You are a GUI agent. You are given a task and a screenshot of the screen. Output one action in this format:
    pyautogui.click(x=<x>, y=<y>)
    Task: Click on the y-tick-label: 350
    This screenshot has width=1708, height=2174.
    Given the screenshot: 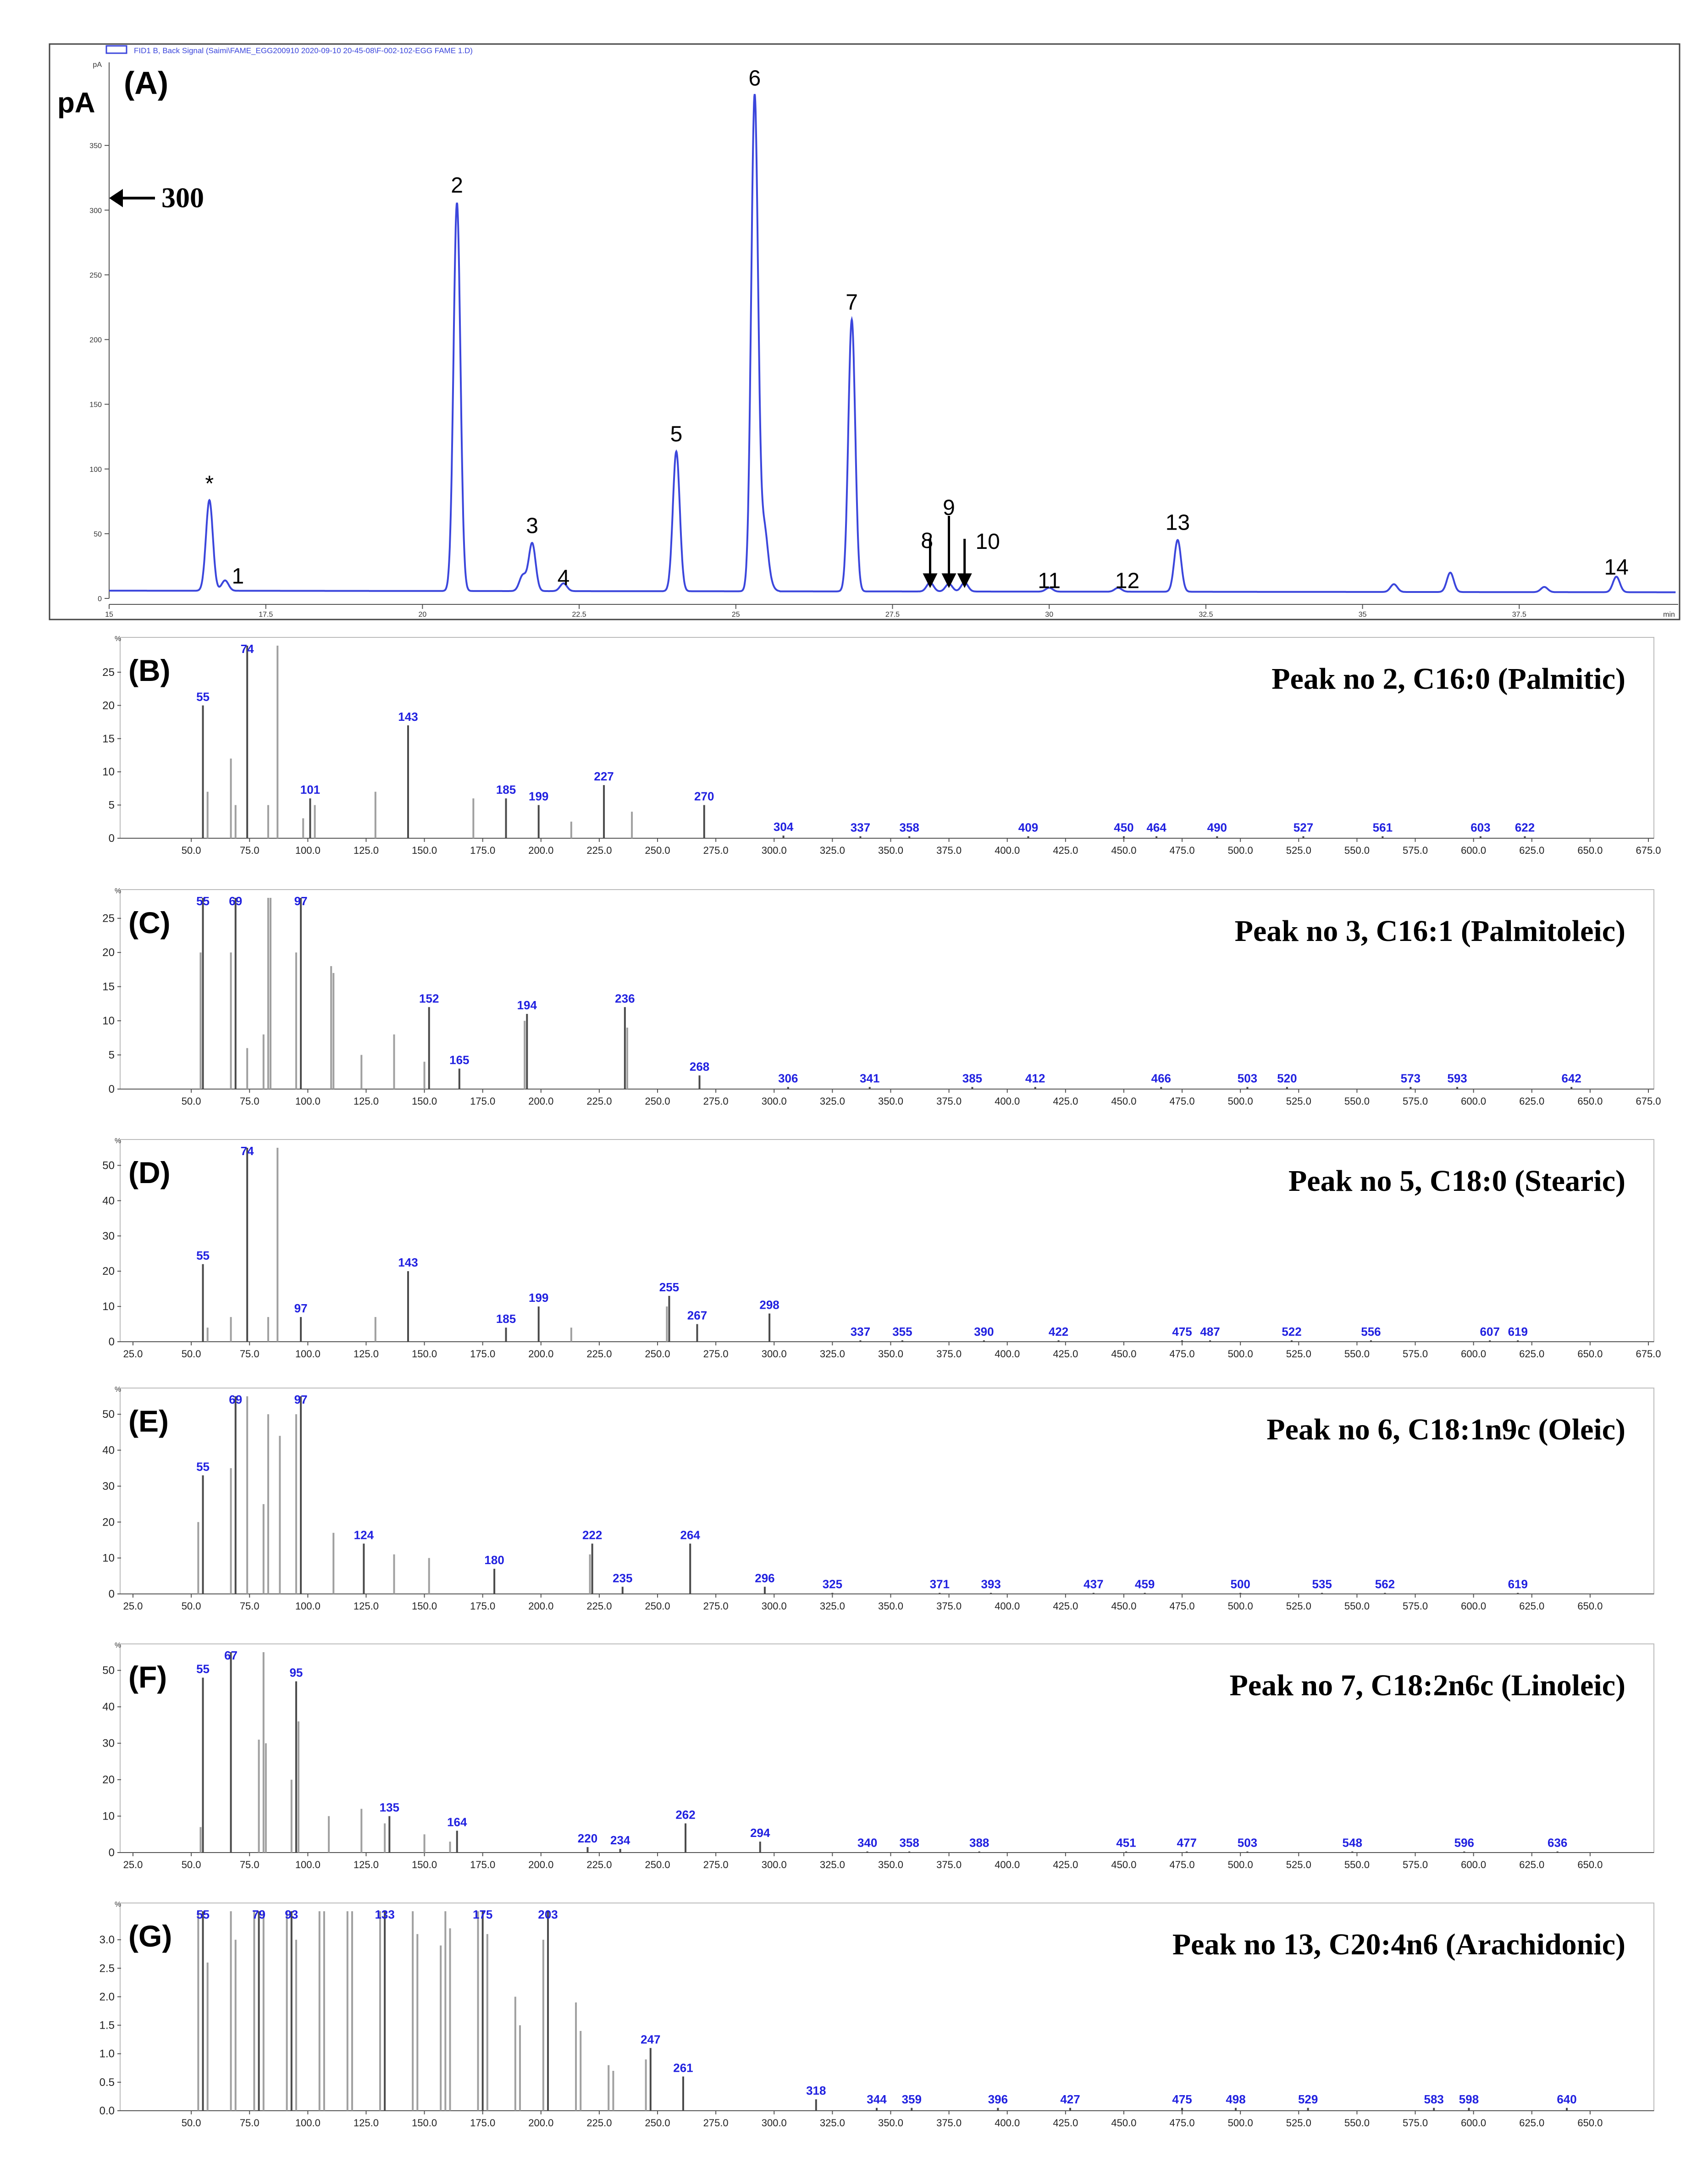 What is the action you would take?
    pyautogui.click(x=95, y=146)
    